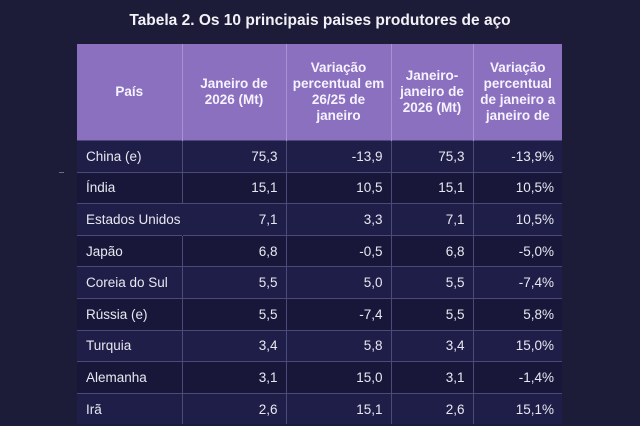 The width and height of the screenshot is (640, 426). I want to click on country-cell: Coreia do Sul, so click(129, 282).